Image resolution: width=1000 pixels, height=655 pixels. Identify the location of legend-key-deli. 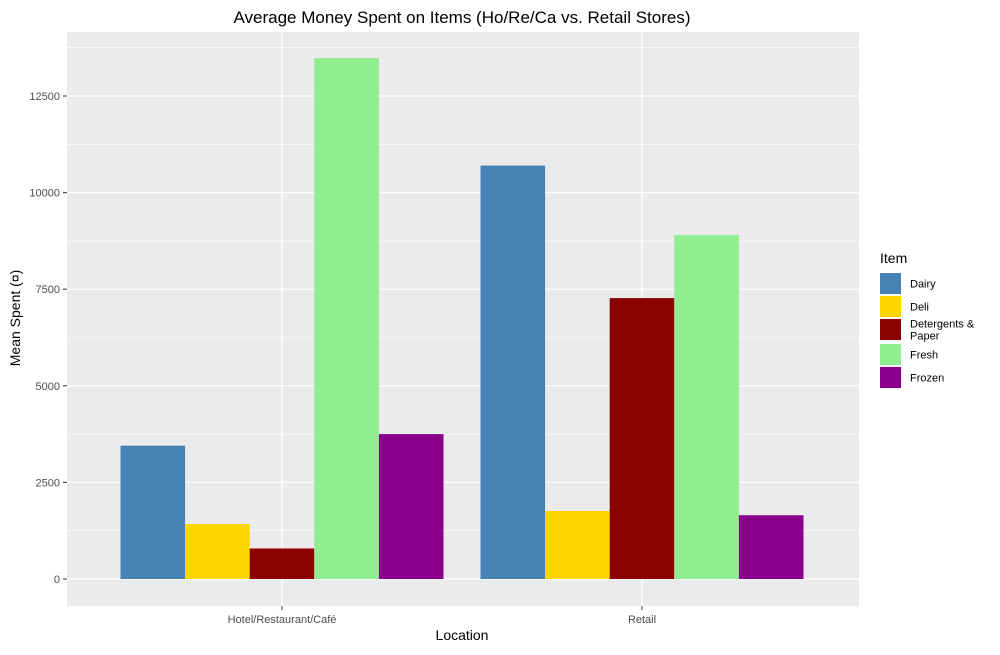
(890, 306).